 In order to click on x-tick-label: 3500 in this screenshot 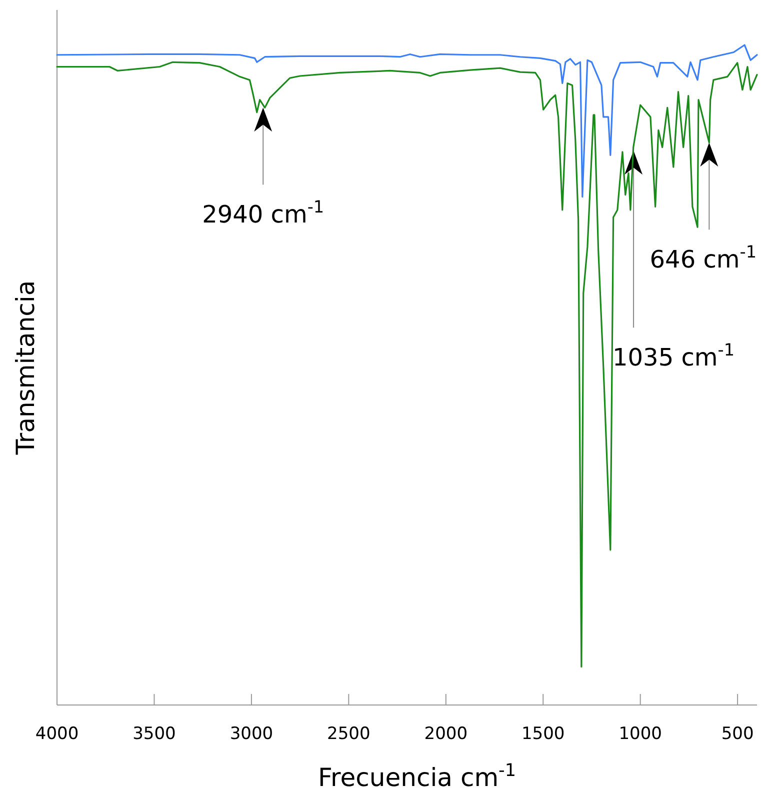, I will do `click(154, 734)`.